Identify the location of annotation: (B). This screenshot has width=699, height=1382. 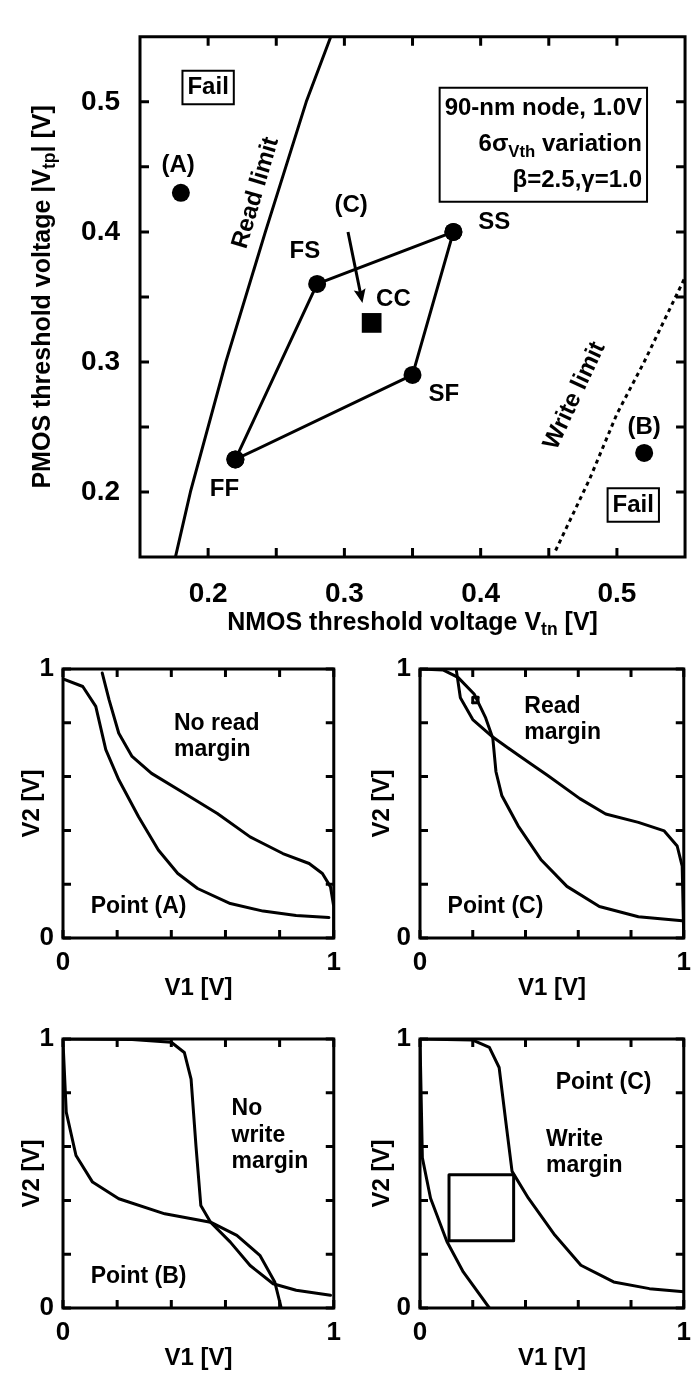
(644, 425).